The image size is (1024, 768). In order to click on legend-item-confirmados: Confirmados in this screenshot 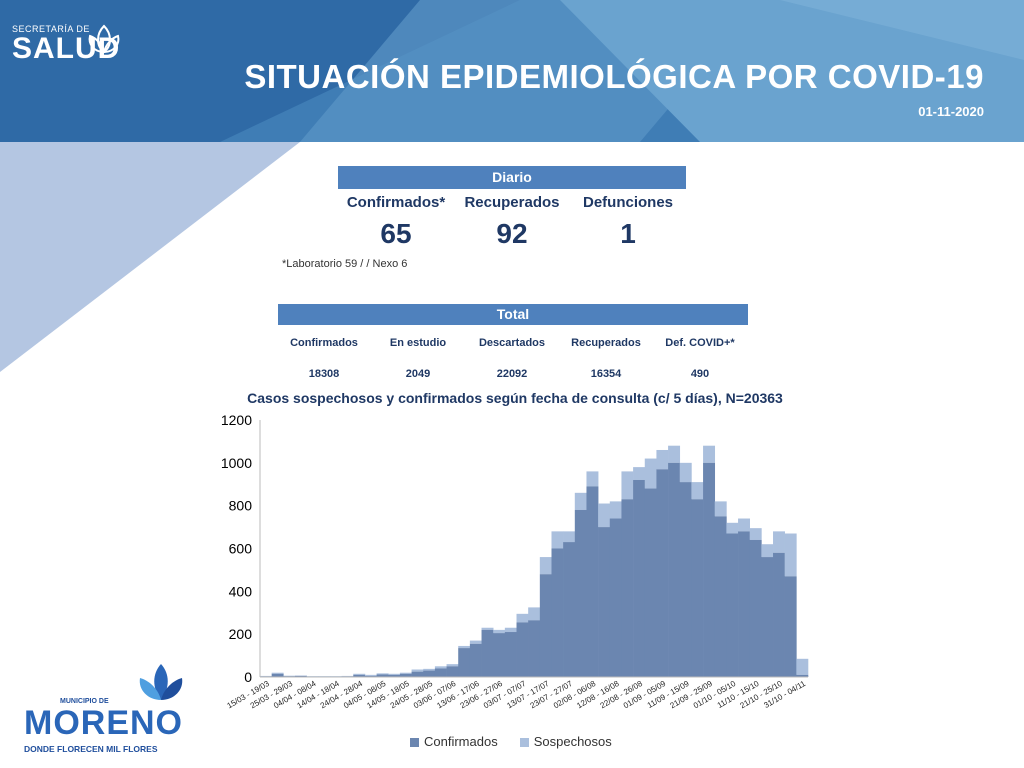, I will do `click(454, 741)`.